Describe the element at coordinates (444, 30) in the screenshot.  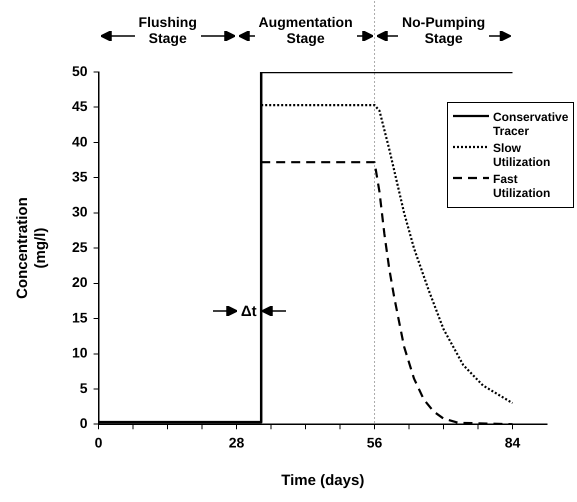
I see `text: No-Pumping Stage` at that location.